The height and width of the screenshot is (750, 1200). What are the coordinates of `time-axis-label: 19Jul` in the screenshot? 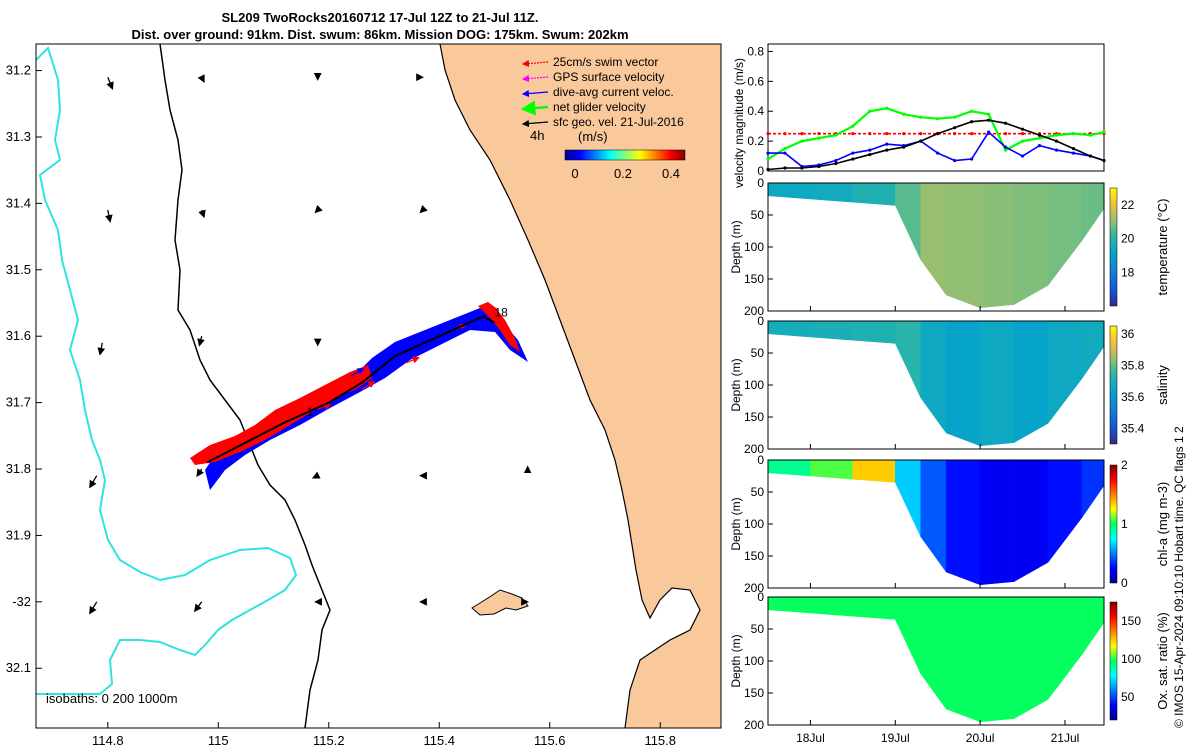 It's located at (895, 738).